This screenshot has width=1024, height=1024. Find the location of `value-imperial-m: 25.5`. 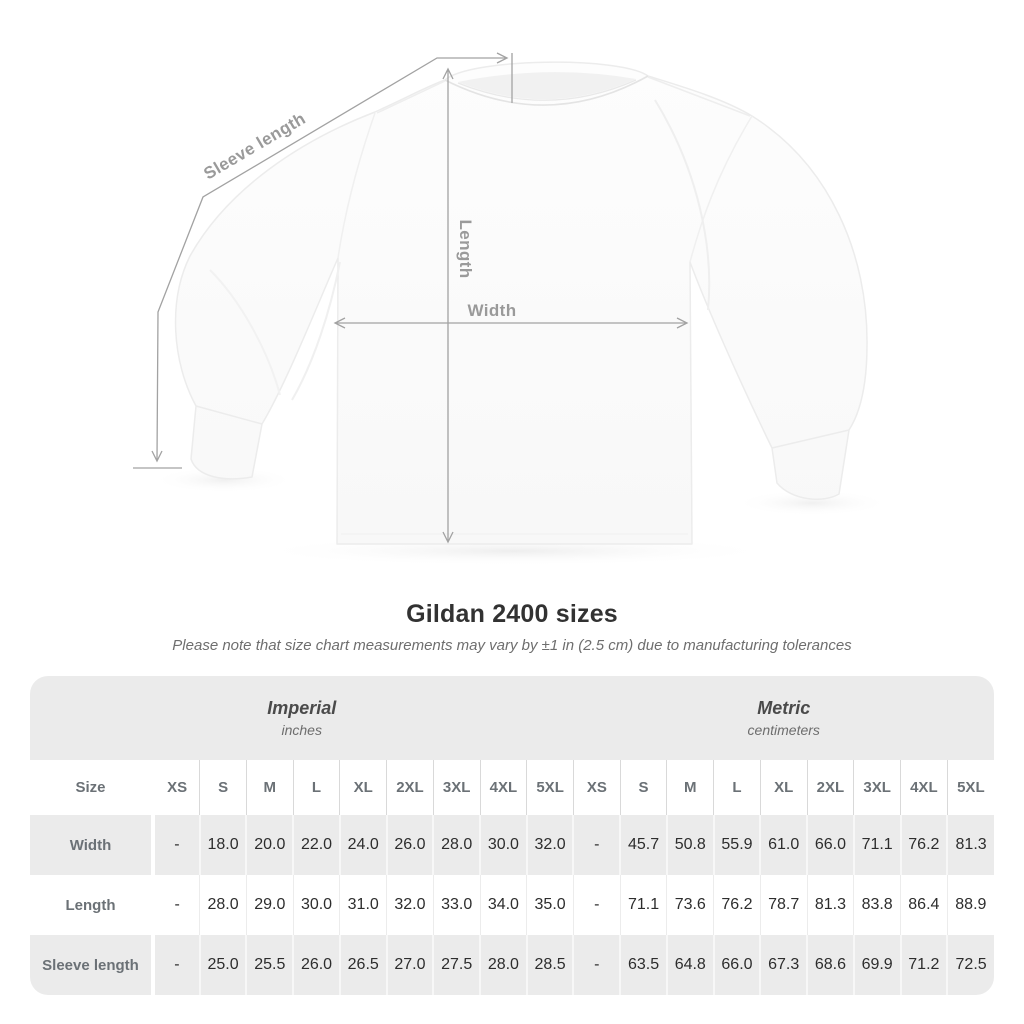

value-imperial-m: 25.5 is located at coordinates (269, 965).